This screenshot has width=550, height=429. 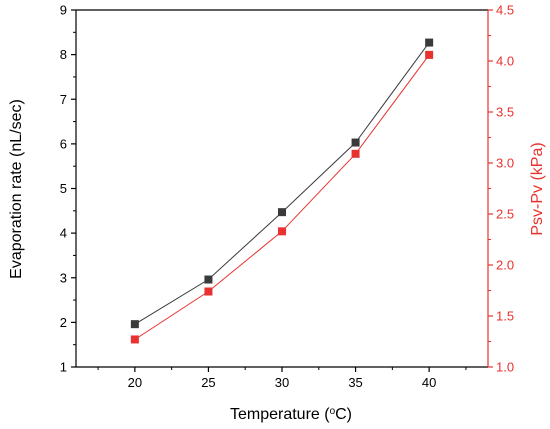 I want to click on y-left-tick-label: 1, so click(x=63, y=367).